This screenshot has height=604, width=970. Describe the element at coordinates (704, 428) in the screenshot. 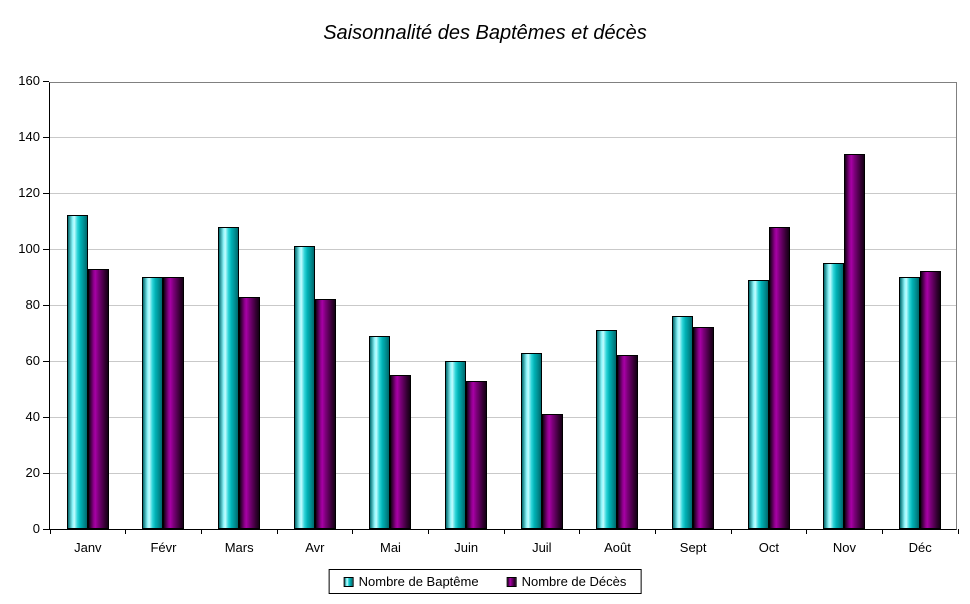

I see `bar-series1-sept` at that location.